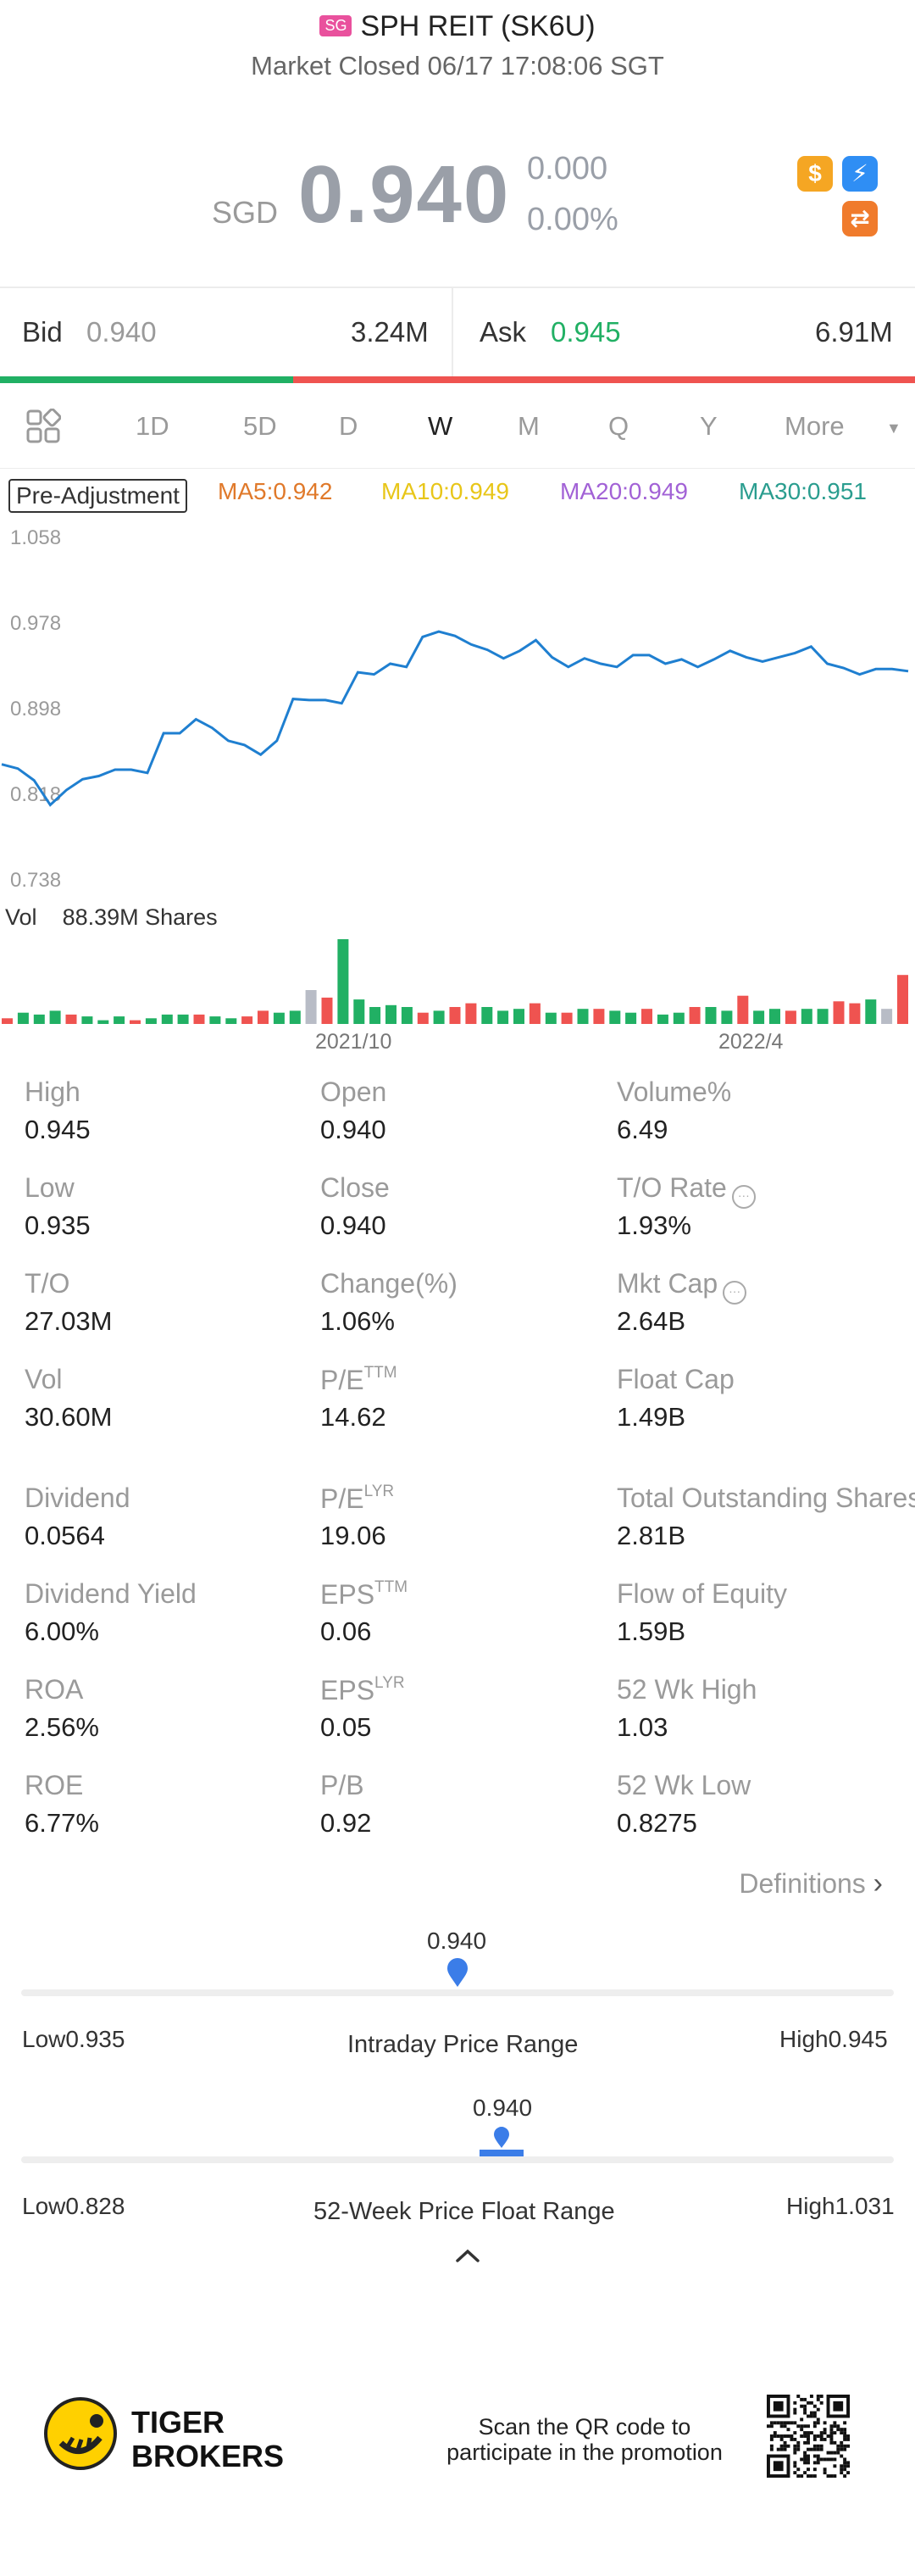  I want to click on stat-label: EPSTTM, so click(364, 1594).